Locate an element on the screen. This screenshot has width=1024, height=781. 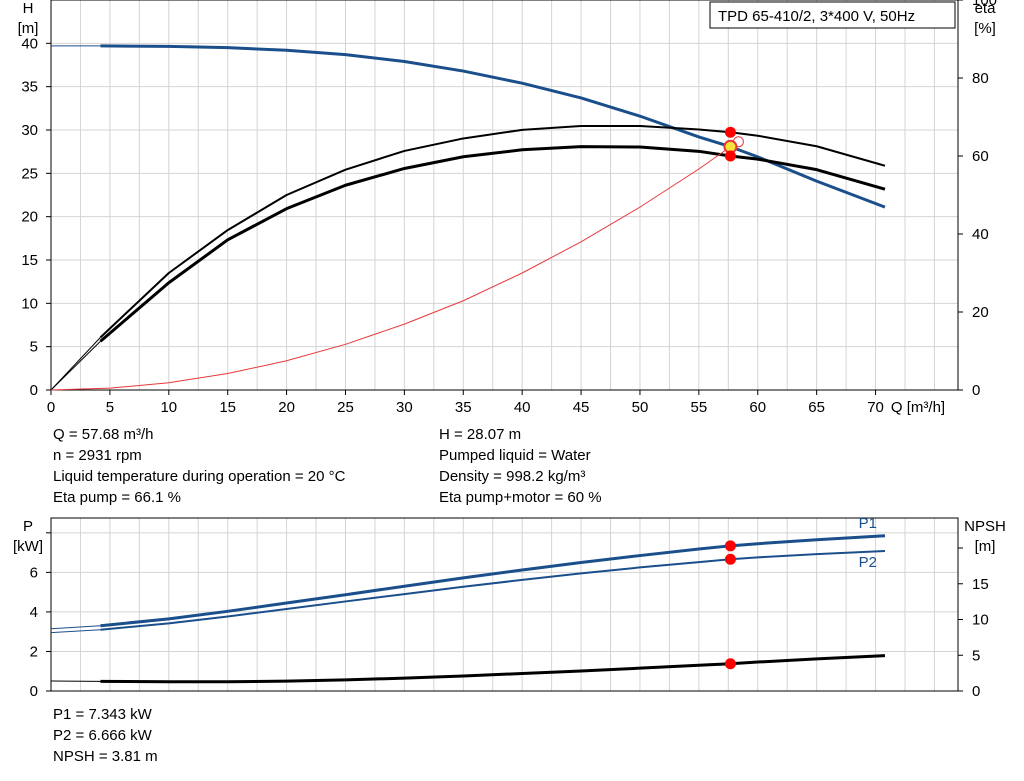
p1-readout: P1 = 7.343 kW is located at coordinates (102, 714).